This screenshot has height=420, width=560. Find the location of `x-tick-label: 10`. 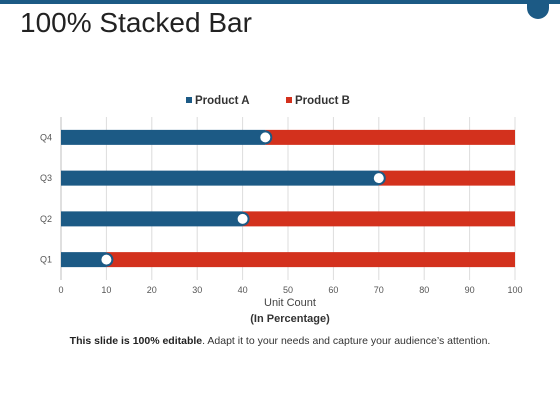

x-tick-label: 10 is located at coordinates (106, 290).